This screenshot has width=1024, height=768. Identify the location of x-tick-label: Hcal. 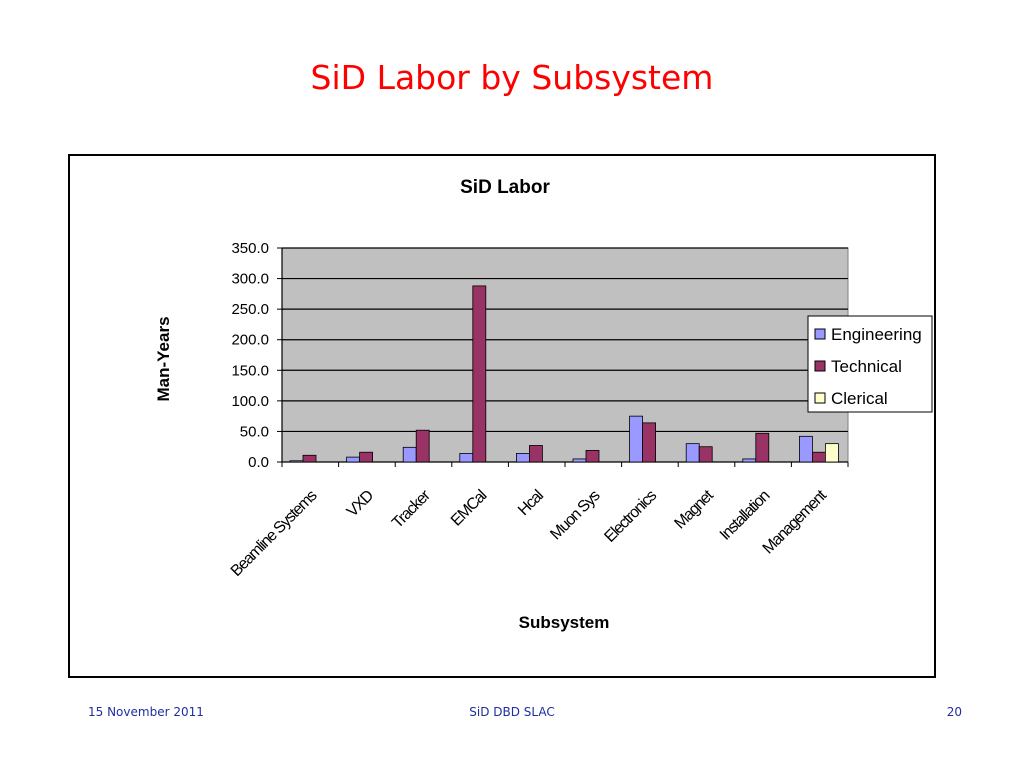
(531, 503).